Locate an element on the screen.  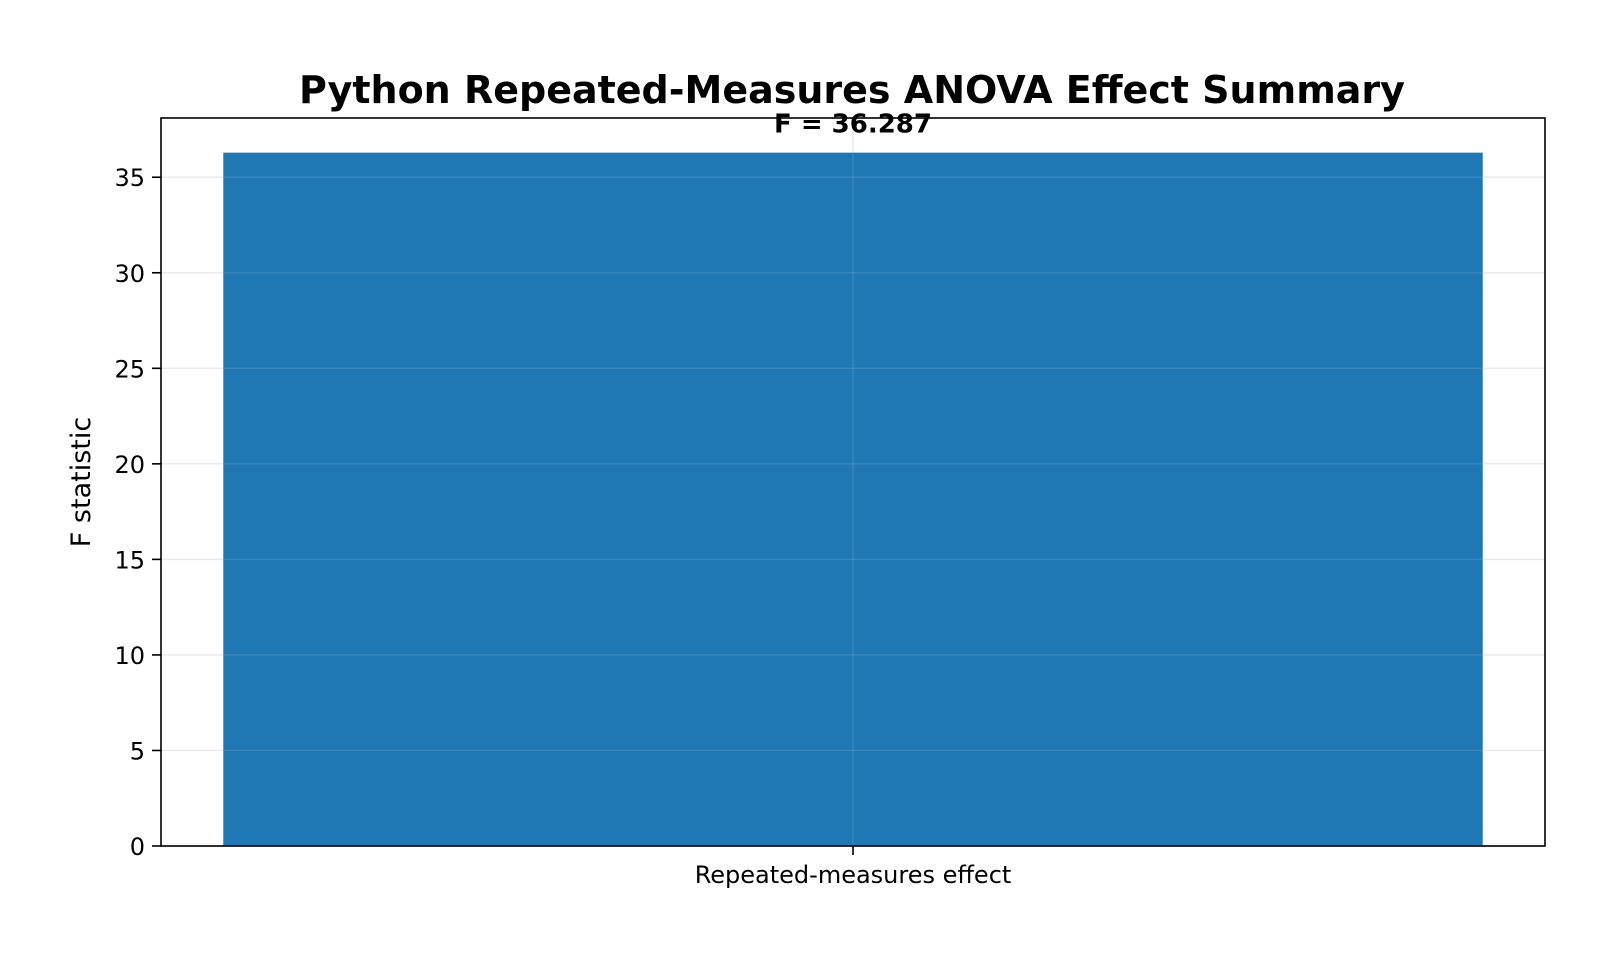
x-axis-ticks: Repeated-measures effect is located at coordinates (853, 867).